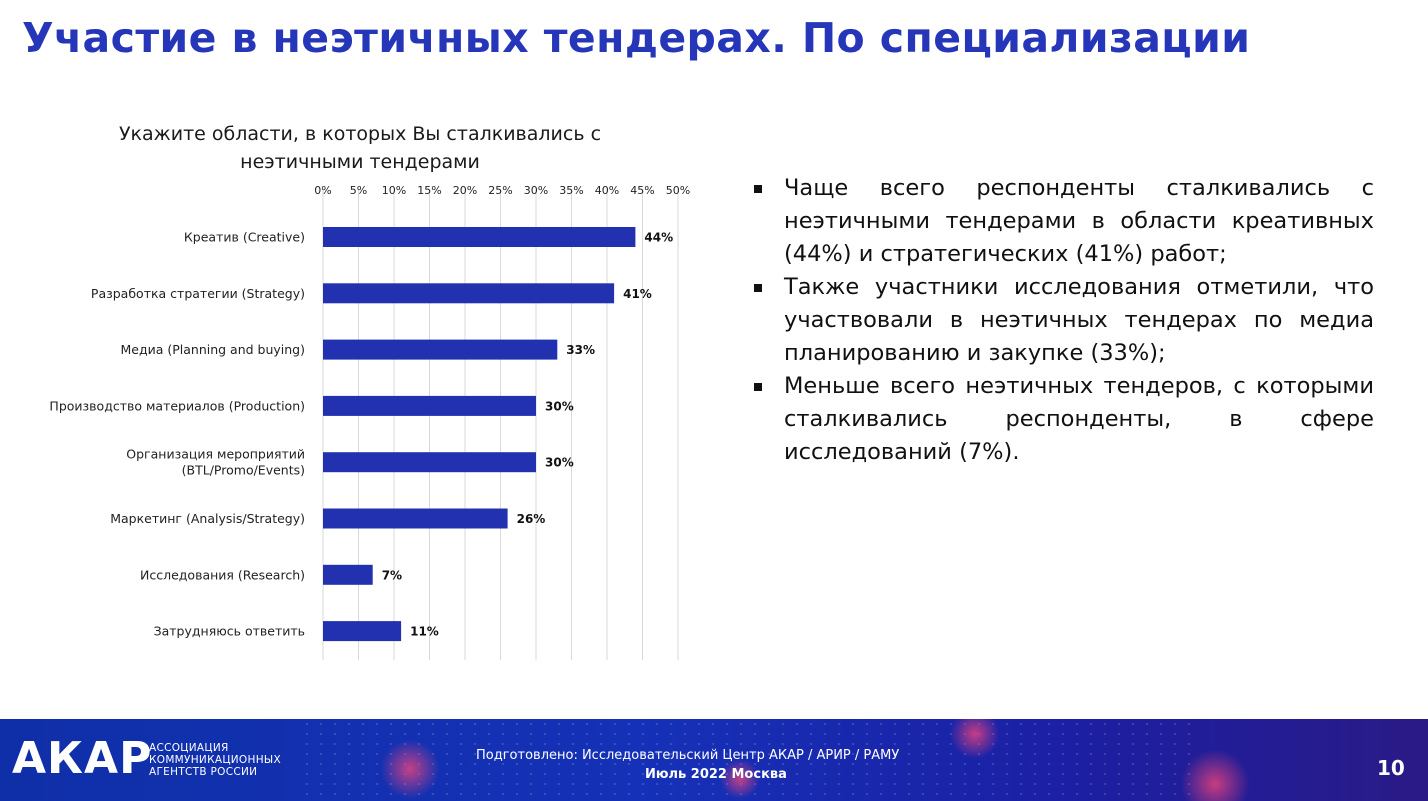 This screenshot has height=801, width=1428. I want to click on x-tick-label: 0%, so click(322, 190).